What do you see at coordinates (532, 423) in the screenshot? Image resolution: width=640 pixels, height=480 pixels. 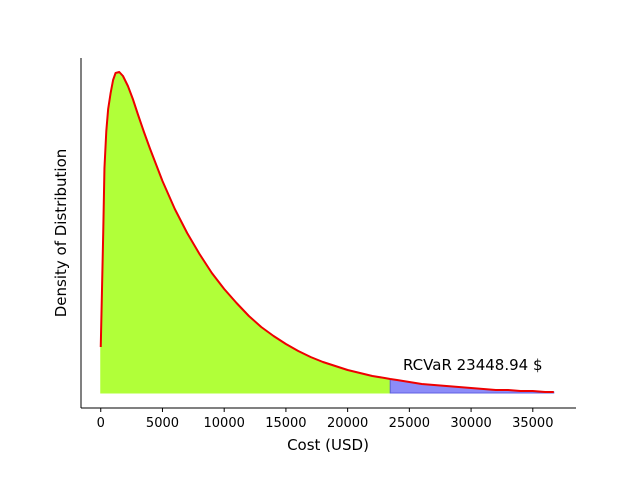 I see `x-tick-label: 35000` at bounding box center [532, 423].